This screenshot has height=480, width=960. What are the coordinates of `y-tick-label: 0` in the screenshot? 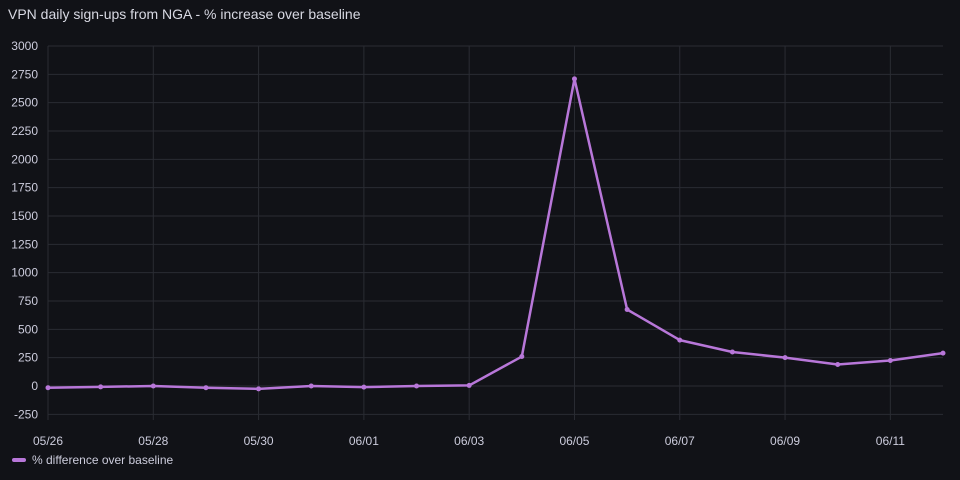 It's located at (34, 386).